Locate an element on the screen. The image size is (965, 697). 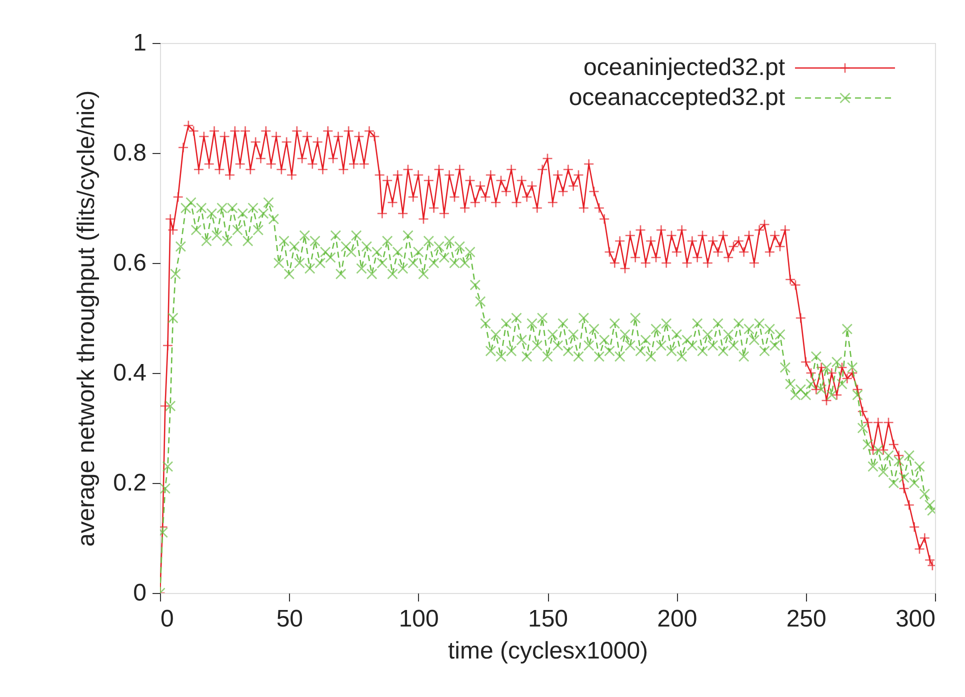
x-tick-label: 100 is located at coordinates (418, 619).